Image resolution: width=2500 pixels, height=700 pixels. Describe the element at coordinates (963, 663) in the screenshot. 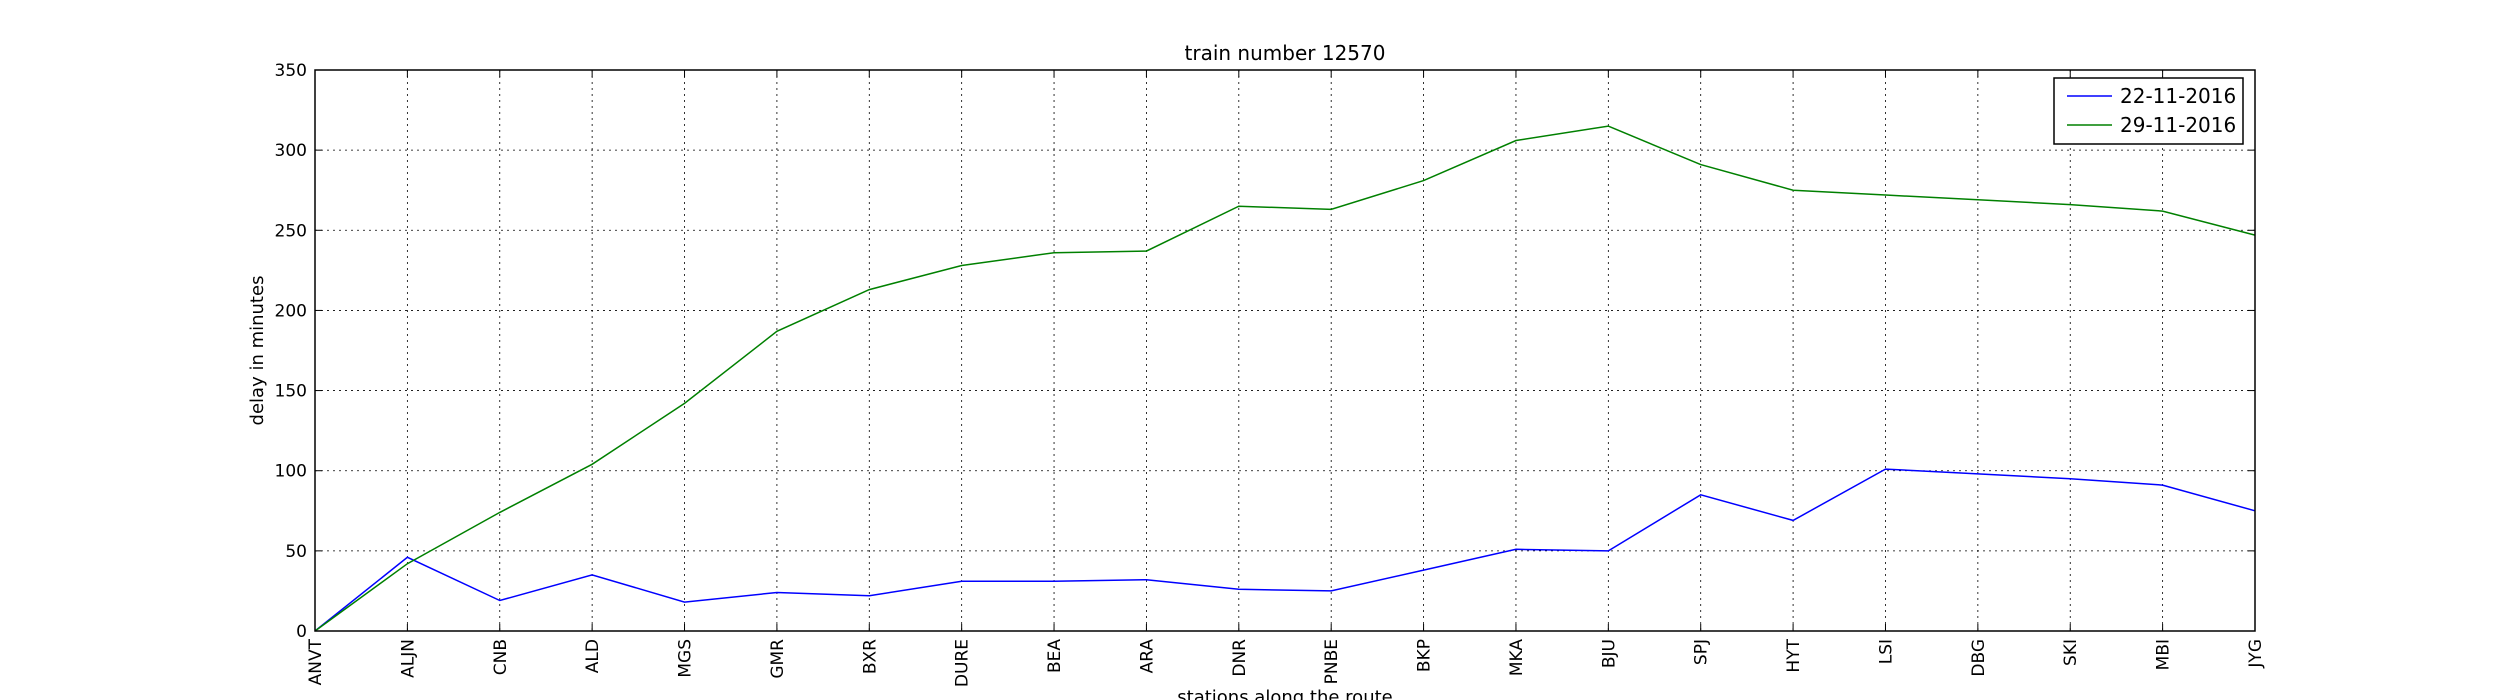

I see `x-tick-label: DURE` at that location.